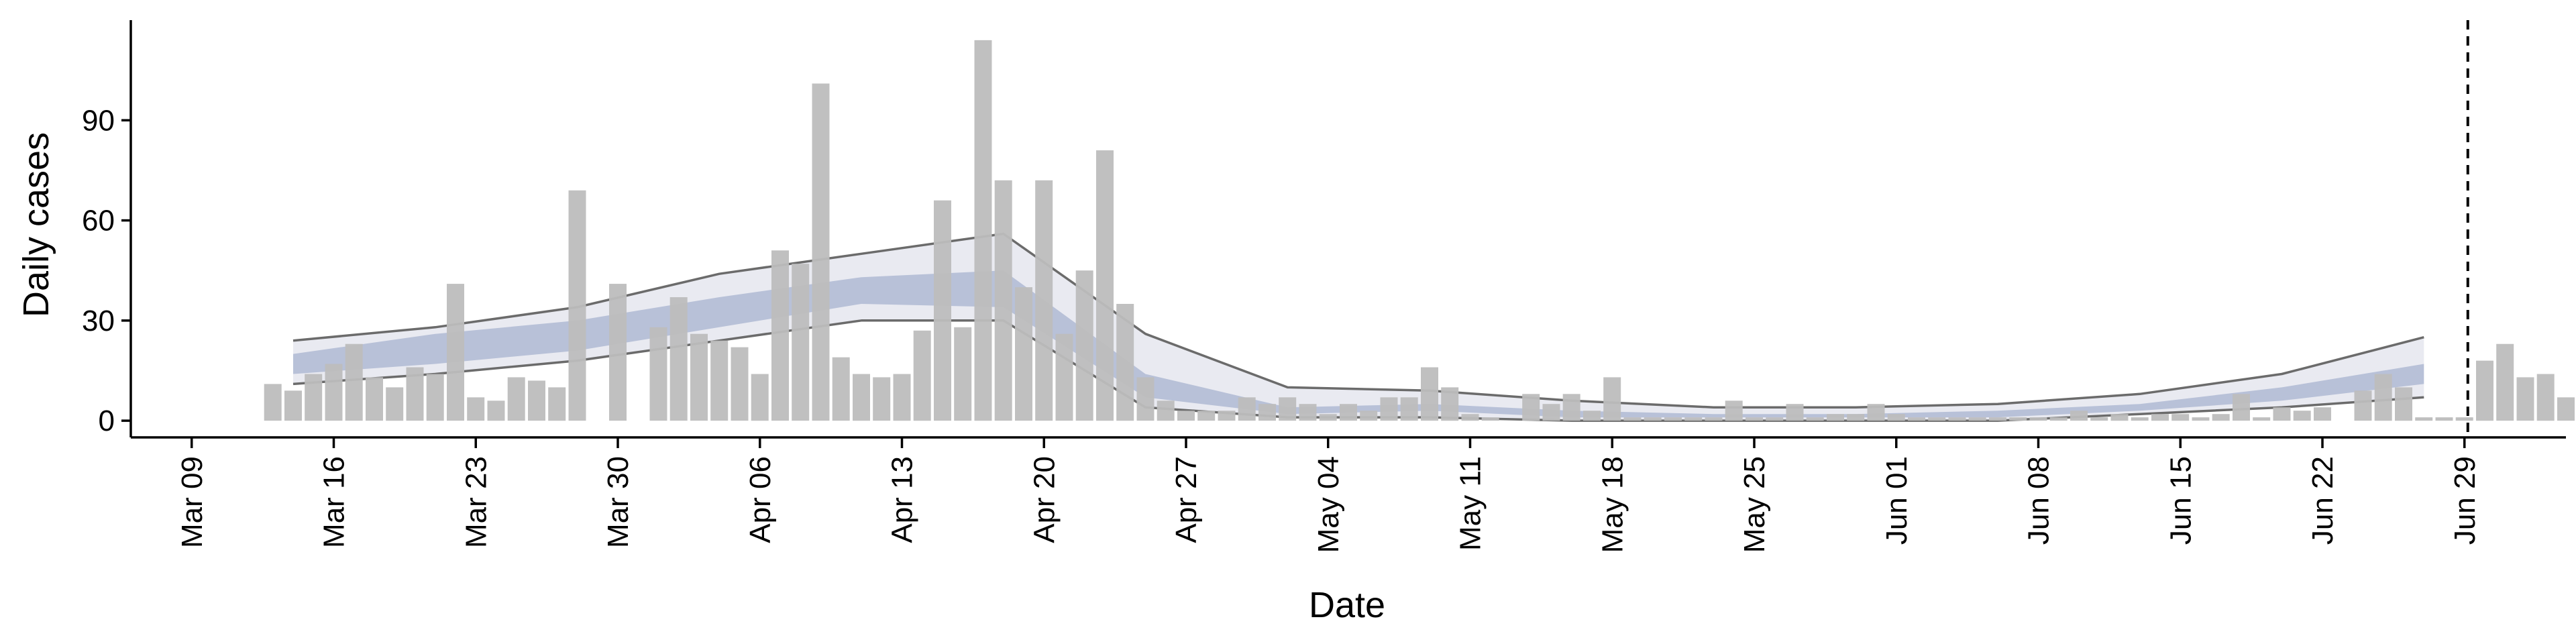 This screenshot has width=2576, height=644. Describe the element at coordinates (98, 321) in the screenshot. I see `y-tick-label: 30` at that location.